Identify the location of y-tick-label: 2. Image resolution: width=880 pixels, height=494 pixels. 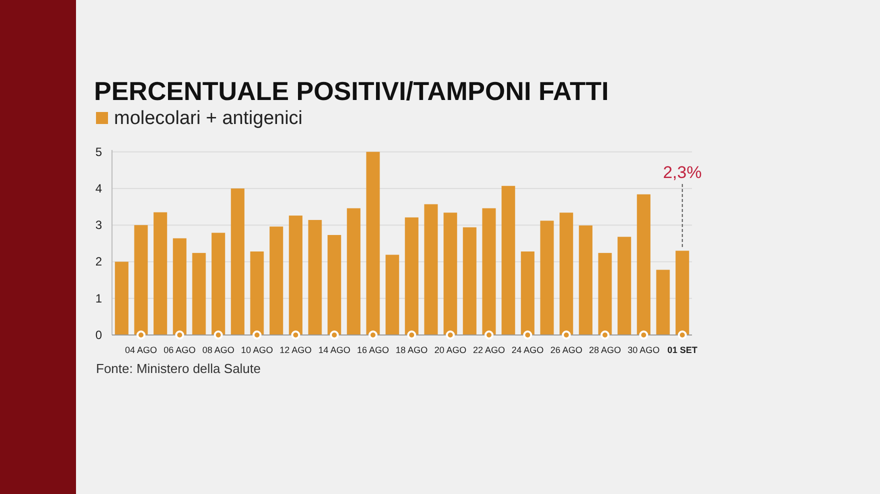
(98, 261).